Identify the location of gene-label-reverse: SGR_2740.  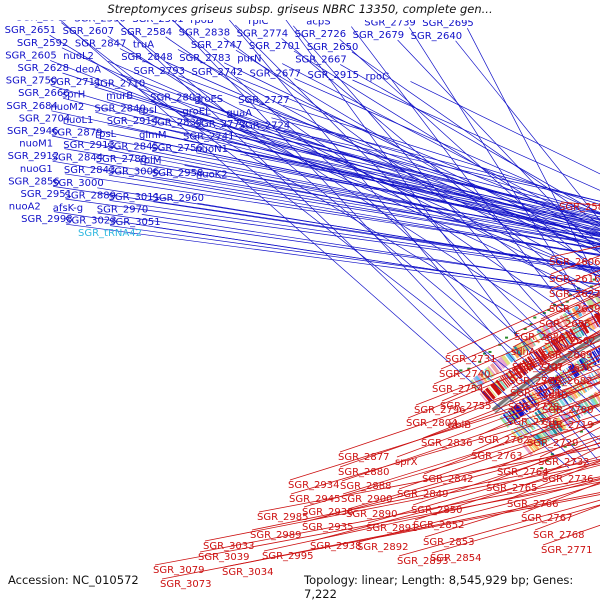
(465, 374).